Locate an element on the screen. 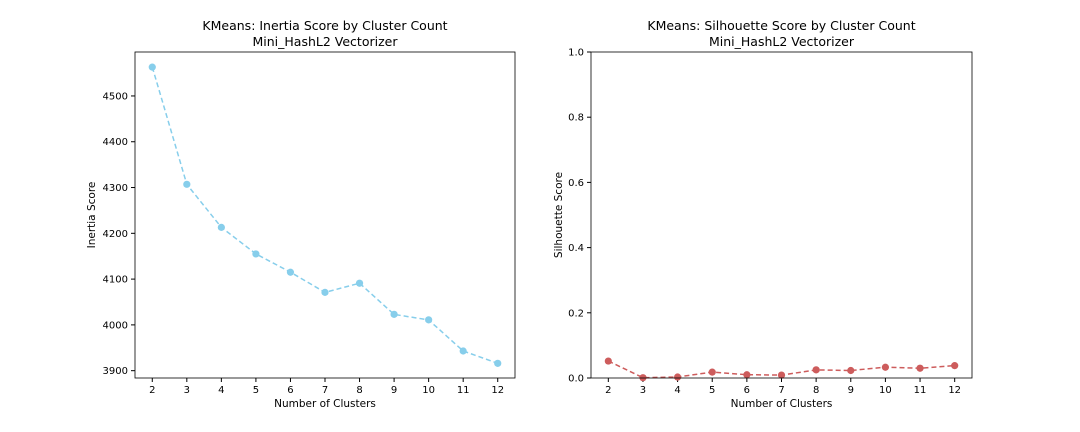 This screenshot has width=1080, height=432. chart-1-x-tick-label: 9 is located at coordinates (394, 390).